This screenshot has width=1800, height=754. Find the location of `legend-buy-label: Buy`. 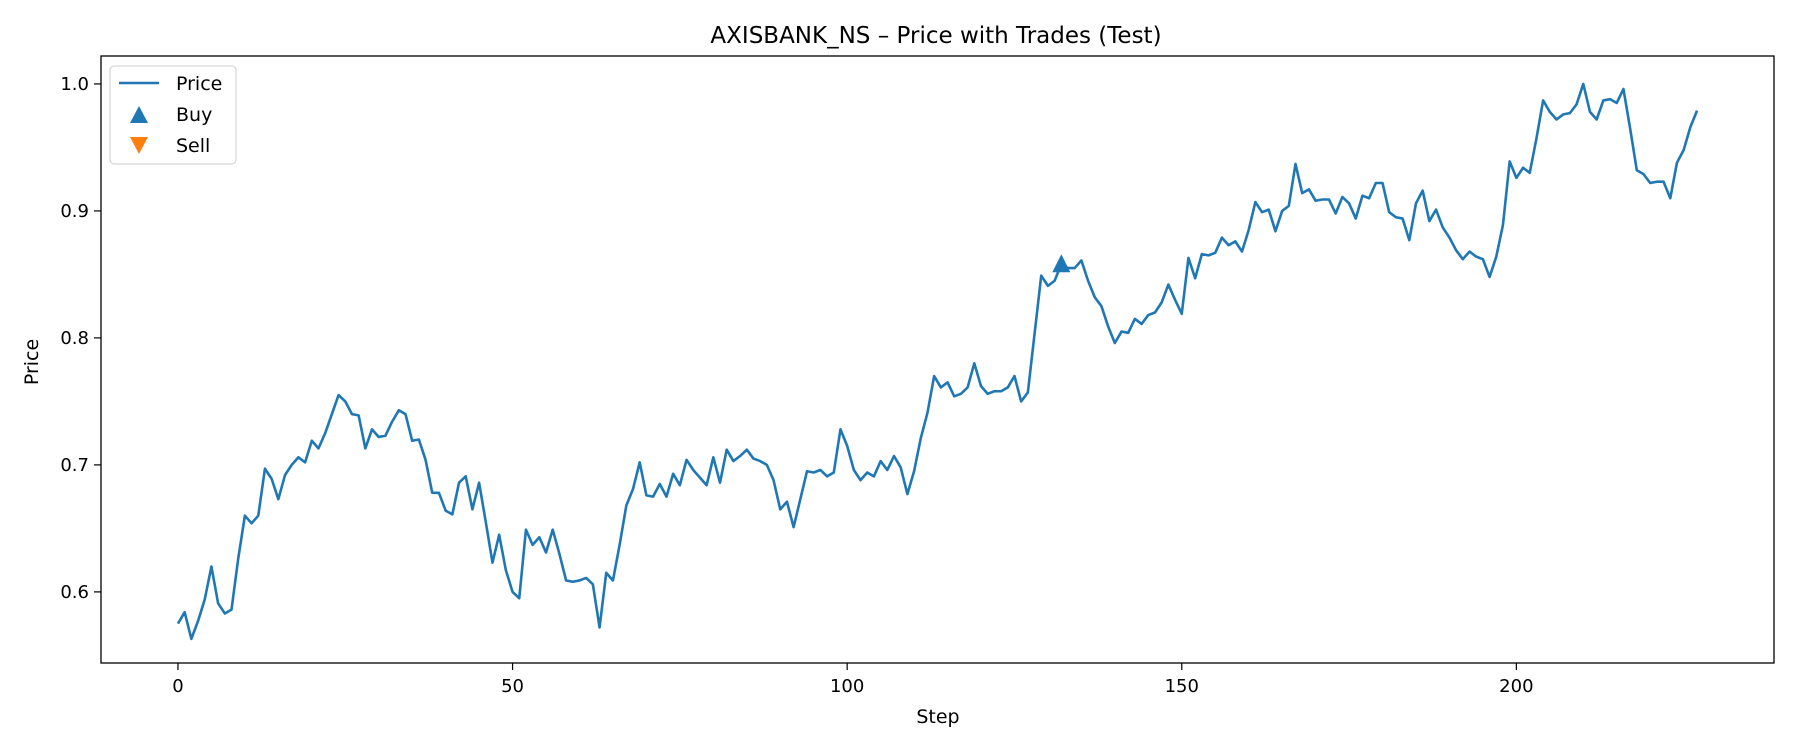

legend-buy-label: Buy is located at coordinates (194, 115).